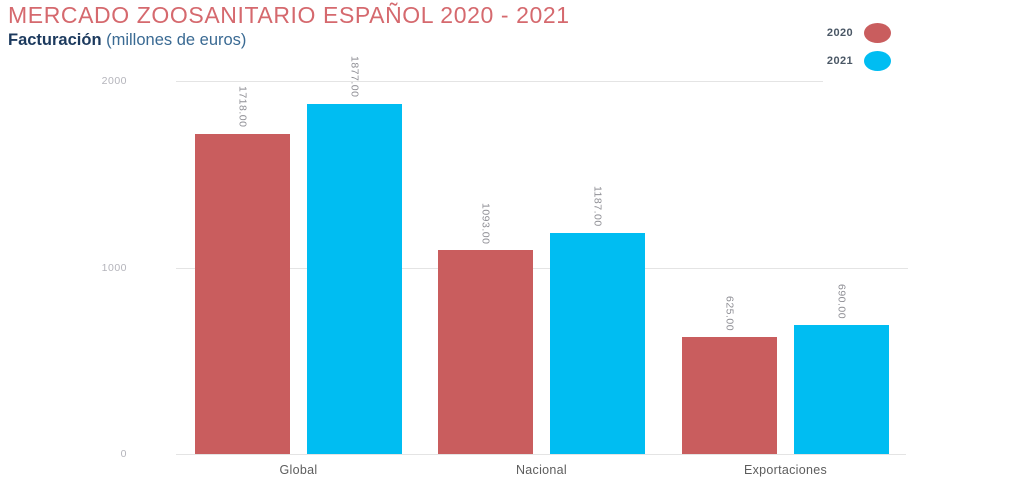  What do you see at coordinates (785, 470) in the screenshot?
I see `x-axis-category-label: Exportaciones` at bounding box center [785, 470].